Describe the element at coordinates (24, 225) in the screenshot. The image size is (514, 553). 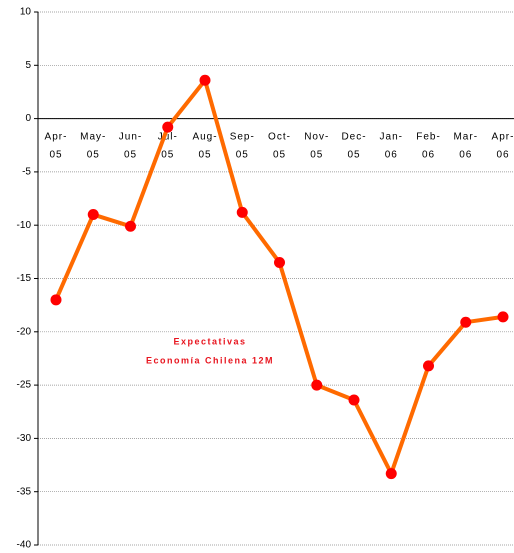
I see `y-tick-label: -10` at that location.